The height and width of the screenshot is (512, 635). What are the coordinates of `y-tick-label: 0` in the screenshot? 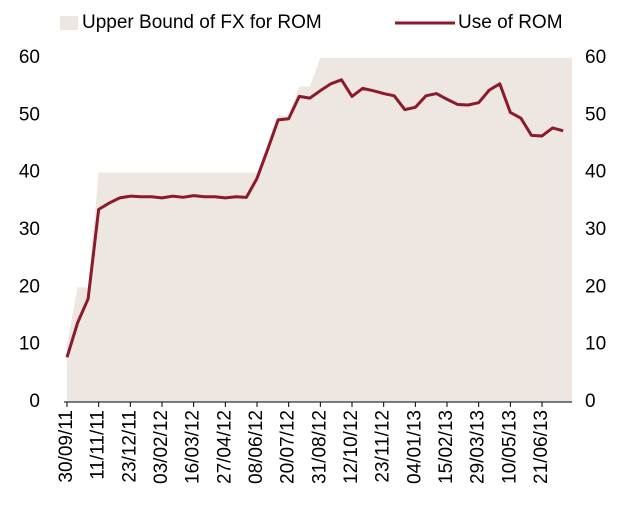 It's located at (34, 401).